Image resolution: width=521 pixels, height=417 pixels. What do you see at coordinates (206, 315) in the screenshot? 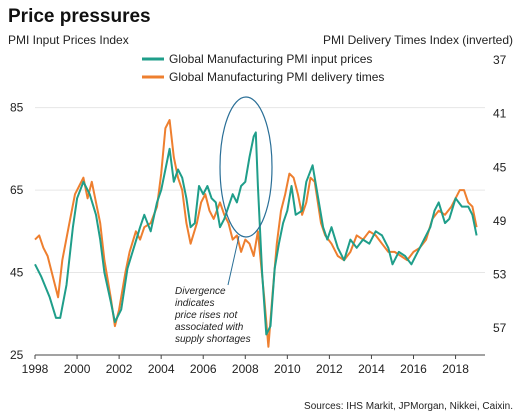
I see `annotation-line-3: price rises not` at bounding box center [206, 315].